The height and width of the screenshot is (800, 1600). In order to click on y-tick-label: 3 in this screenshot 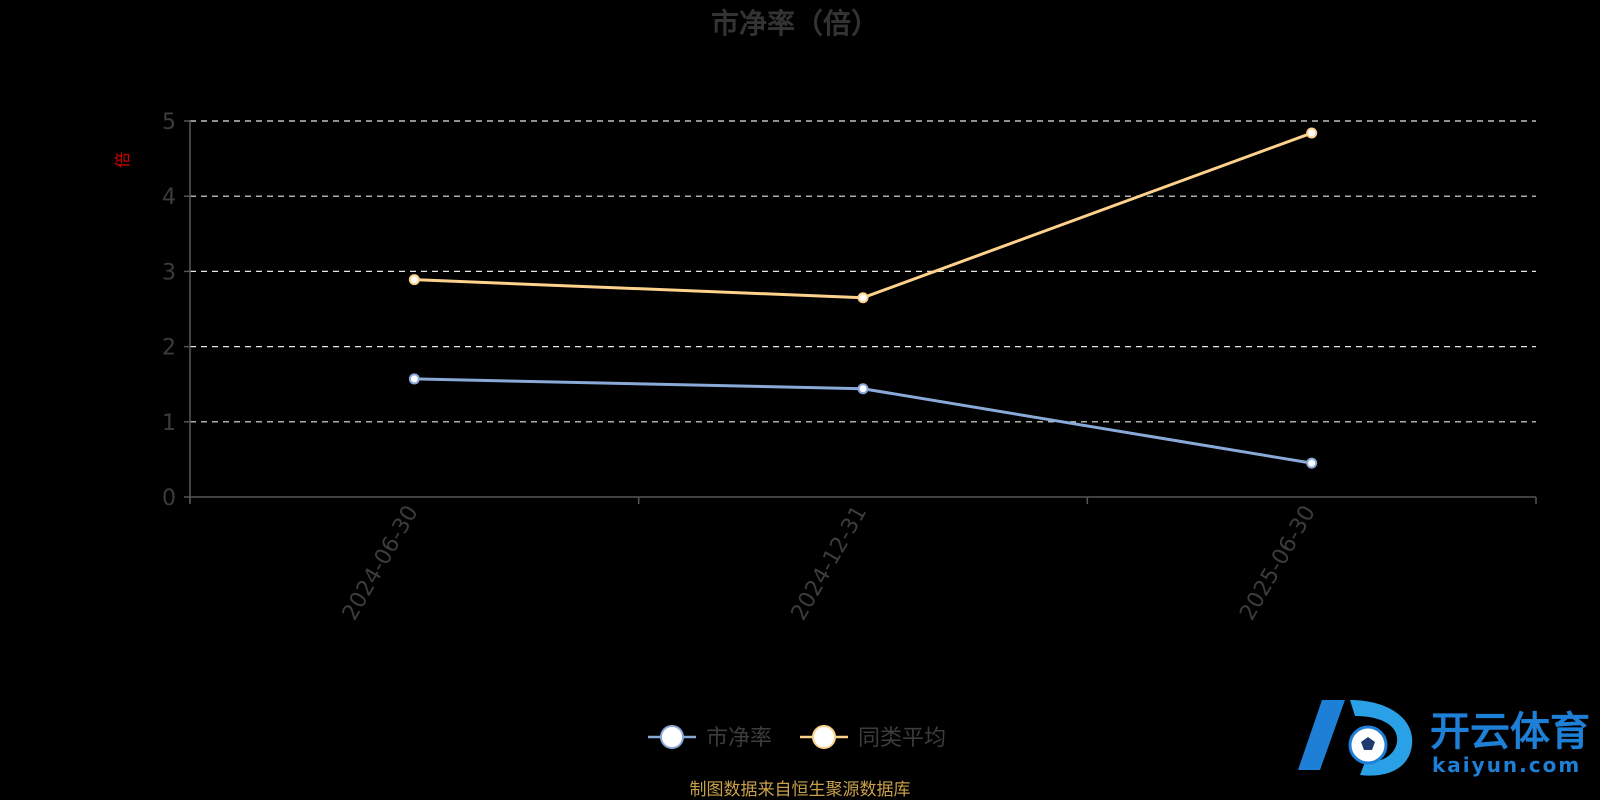, I will do `click(169, 272)`.